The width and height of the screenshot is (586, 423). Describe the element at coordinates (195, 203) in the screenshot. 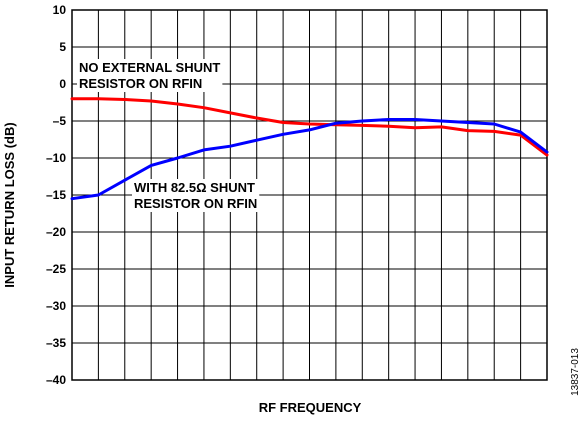

I see `annotation-with-shunt-line-2: RESISTOR ON RFIN` at that location.